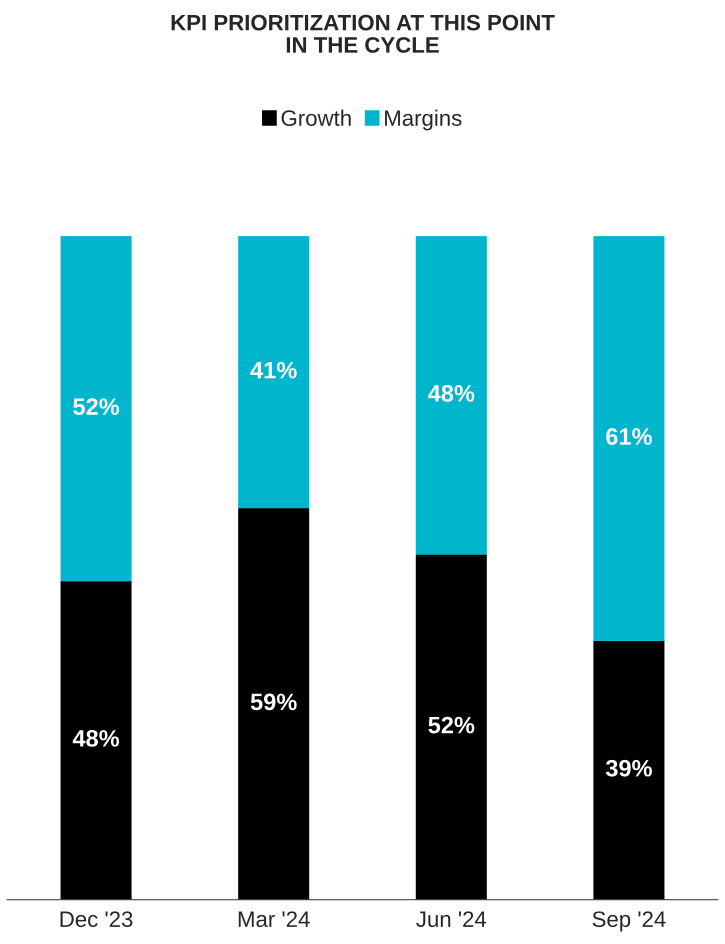 The image size is (725, 944). I want to click on chart-title: KPI PRIORITIZATION AT THIS POINT IN THE CYCLE, so click(363, 33).